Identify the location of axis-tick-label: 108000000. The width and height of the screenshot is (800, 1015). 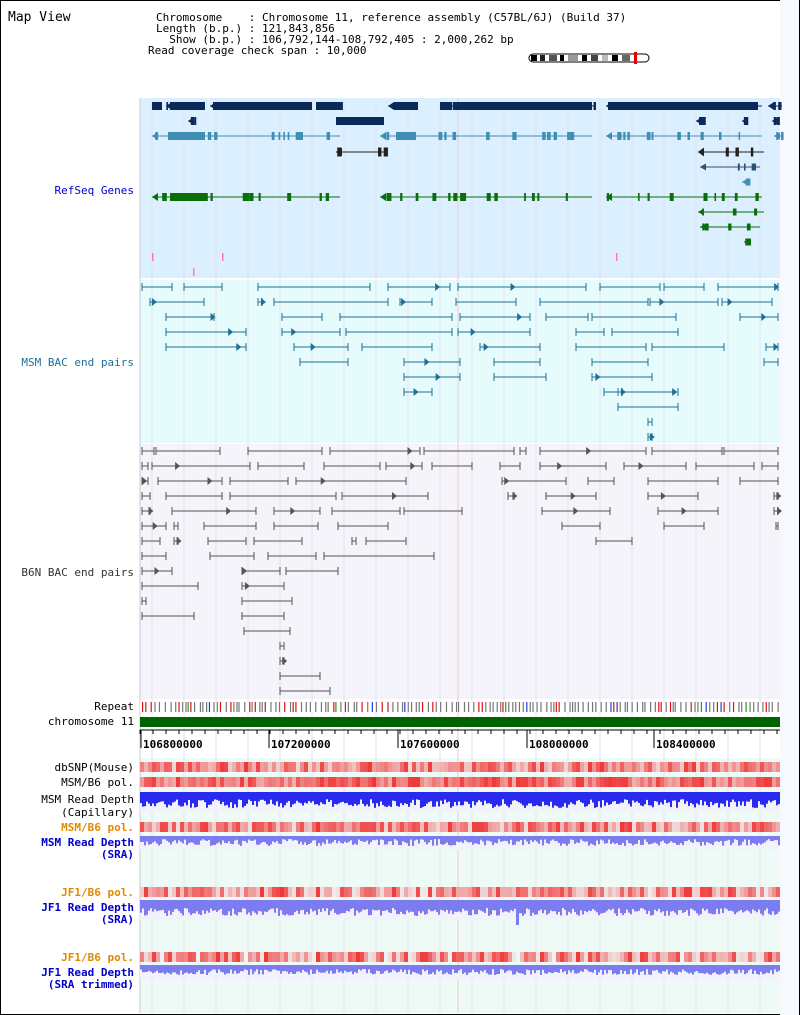
(559, 744).